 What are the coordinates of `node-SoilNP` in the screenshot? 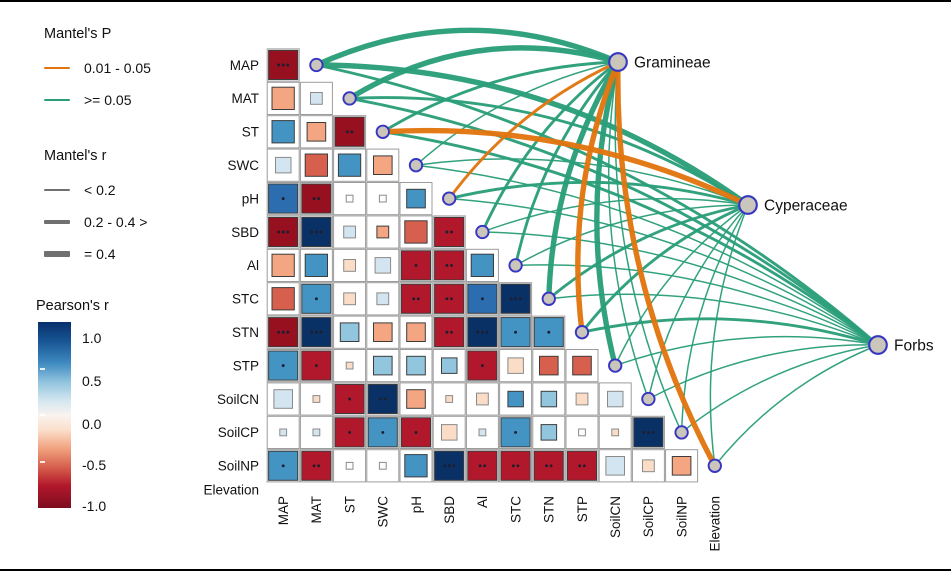 It's located at (714, 465).